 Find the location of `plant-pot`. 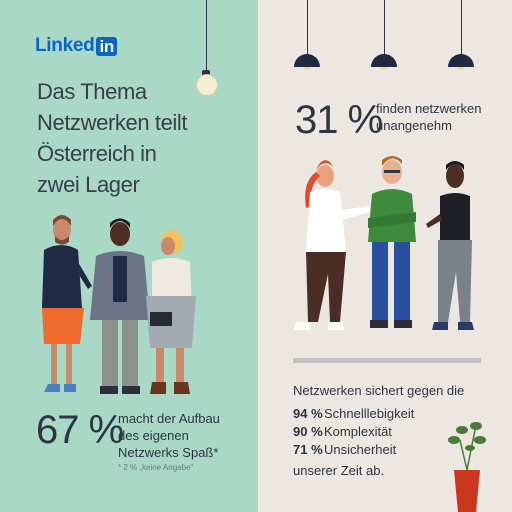

plant-pot is located at coordinates (467, 491).